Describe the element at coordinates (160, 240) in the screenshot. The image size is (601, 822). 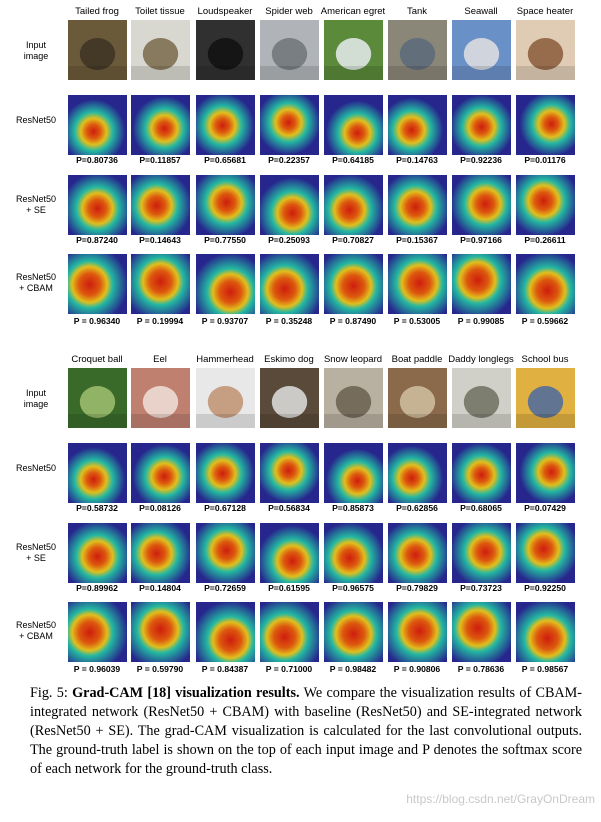
I see `softmax-score: P=0.14643` at that location.